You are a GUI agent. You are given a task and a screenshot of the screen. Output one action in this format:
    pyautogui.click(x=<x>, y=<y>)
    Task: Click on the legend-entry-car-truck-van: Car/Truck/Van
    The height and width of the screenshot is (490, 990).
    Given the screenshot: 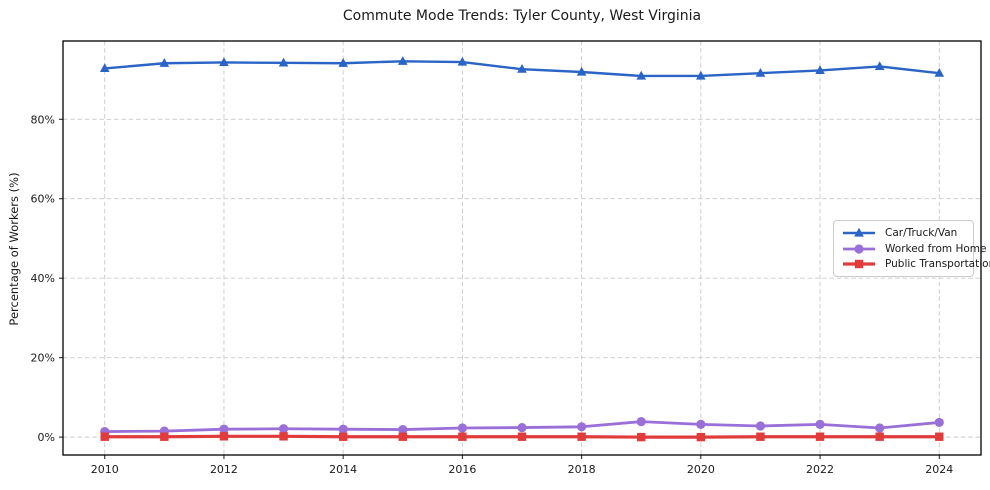 What is the action you would take?
    pyautogui.click(x=904, y=233)
    